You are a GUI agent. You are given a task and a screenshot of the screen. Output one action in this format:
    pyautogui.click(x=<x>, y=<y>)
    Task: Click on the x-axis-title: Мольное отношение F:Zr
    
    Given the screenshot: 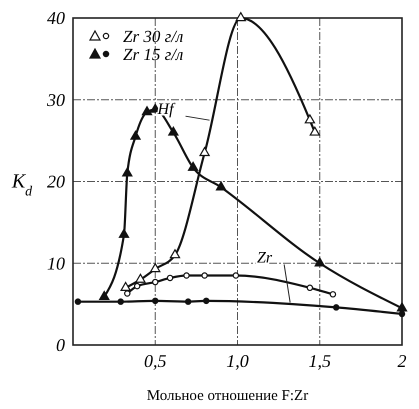 What is the action you would take?
    pyautogui.click(x=227, y=396)
    